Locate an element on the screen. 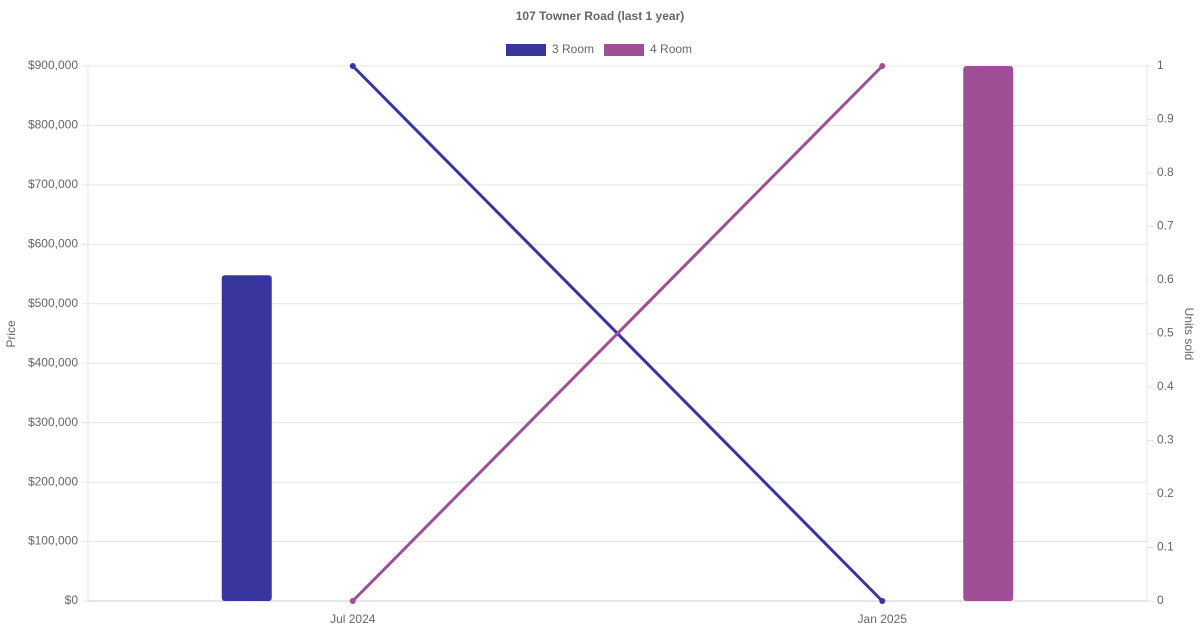 The height and width of the screenshot is (630, 1200). y2-tick-label: 0 is located at coordinates (1160, 600).